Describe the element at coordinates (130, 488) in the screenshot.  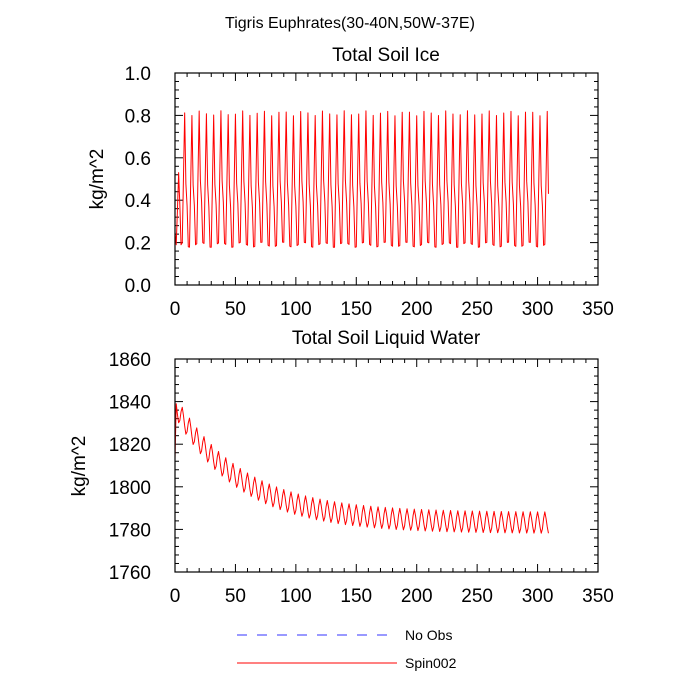
I see `y-tick-label: 1800` at that location.